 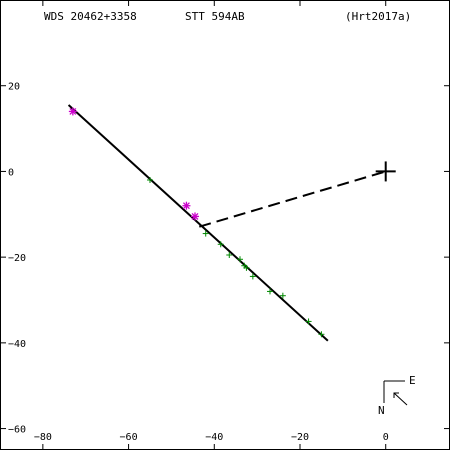 What do you see at coordinates (412, 380) in the screenshot?
I see `compass-east-label: E` at bounding box center [412, 380].